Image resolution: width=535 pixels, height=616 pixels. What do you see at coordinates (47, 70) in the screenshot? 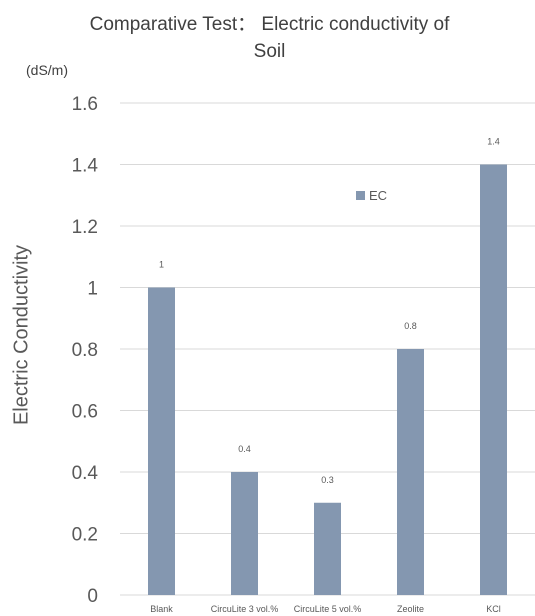
I see `y-axis-unit-label: (dS/m)` at bounding box center [47, 70].